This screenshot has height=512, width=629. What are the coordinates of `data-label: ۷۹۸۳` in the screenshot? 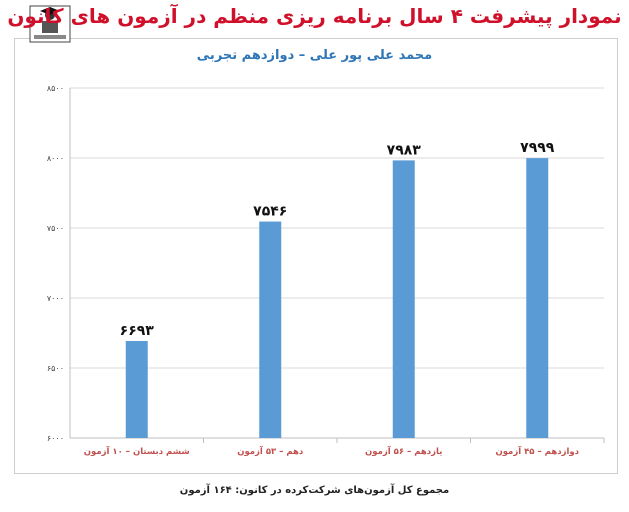 It's located at (404, 150).